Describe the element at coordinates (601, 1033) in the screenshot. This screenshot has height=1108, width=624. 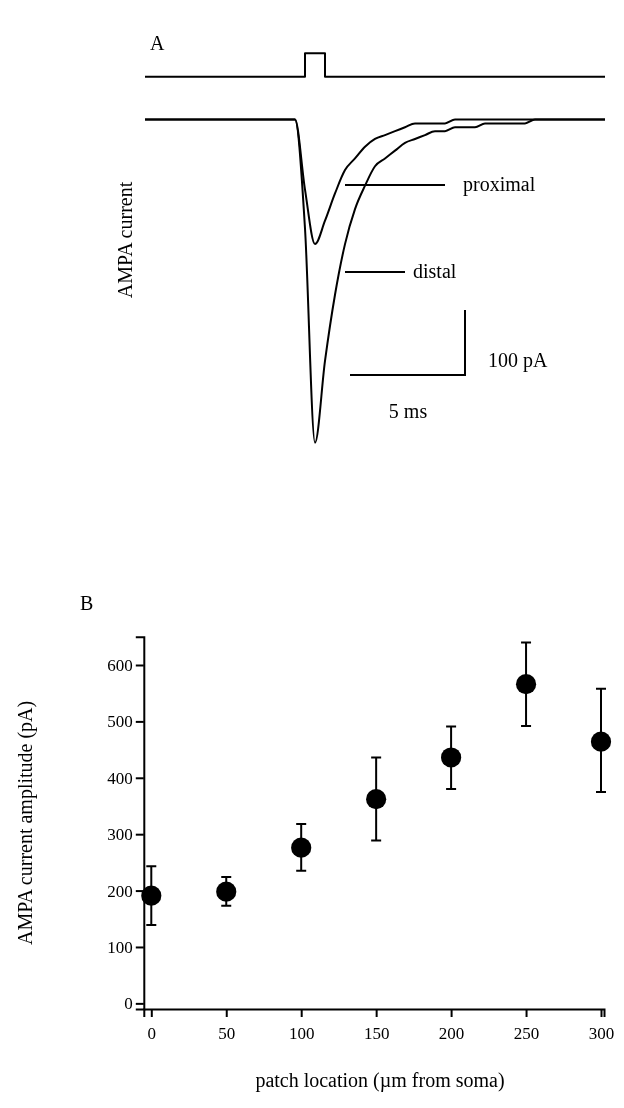
I see `x-tick-label: 300` at that location.